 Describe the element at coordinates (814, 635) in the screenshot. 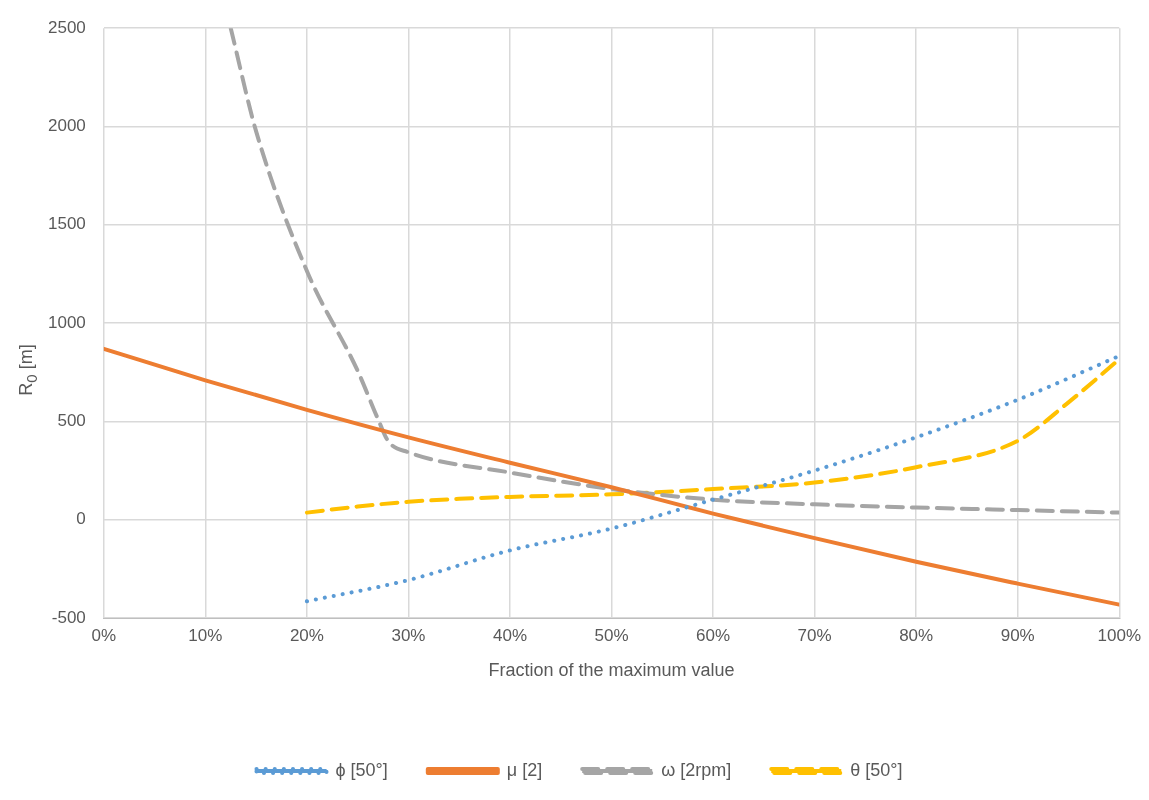

I see `x-tick-label: 70%` at that location.